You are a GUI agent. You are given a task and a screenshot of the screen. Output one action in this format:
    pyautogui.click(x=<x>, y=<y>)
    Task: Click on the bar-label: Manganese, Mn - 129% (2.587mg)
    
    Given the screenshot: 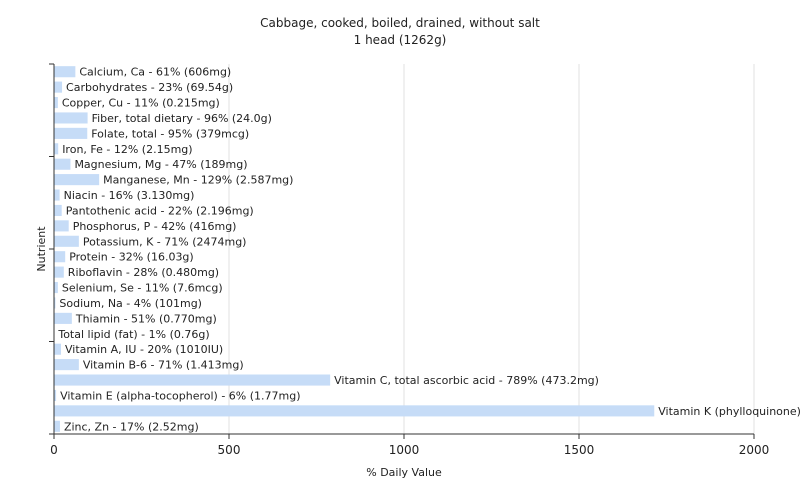 What is the action you would take?
    pyautogui.click(x=198, y=180)
    